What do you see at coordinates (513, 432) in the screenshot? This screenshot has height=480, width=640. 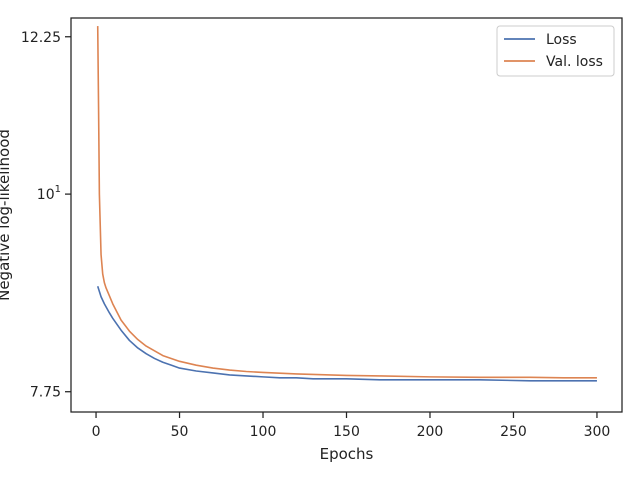 I see `x-tick-label: 250` at bounding box center [513, 432].